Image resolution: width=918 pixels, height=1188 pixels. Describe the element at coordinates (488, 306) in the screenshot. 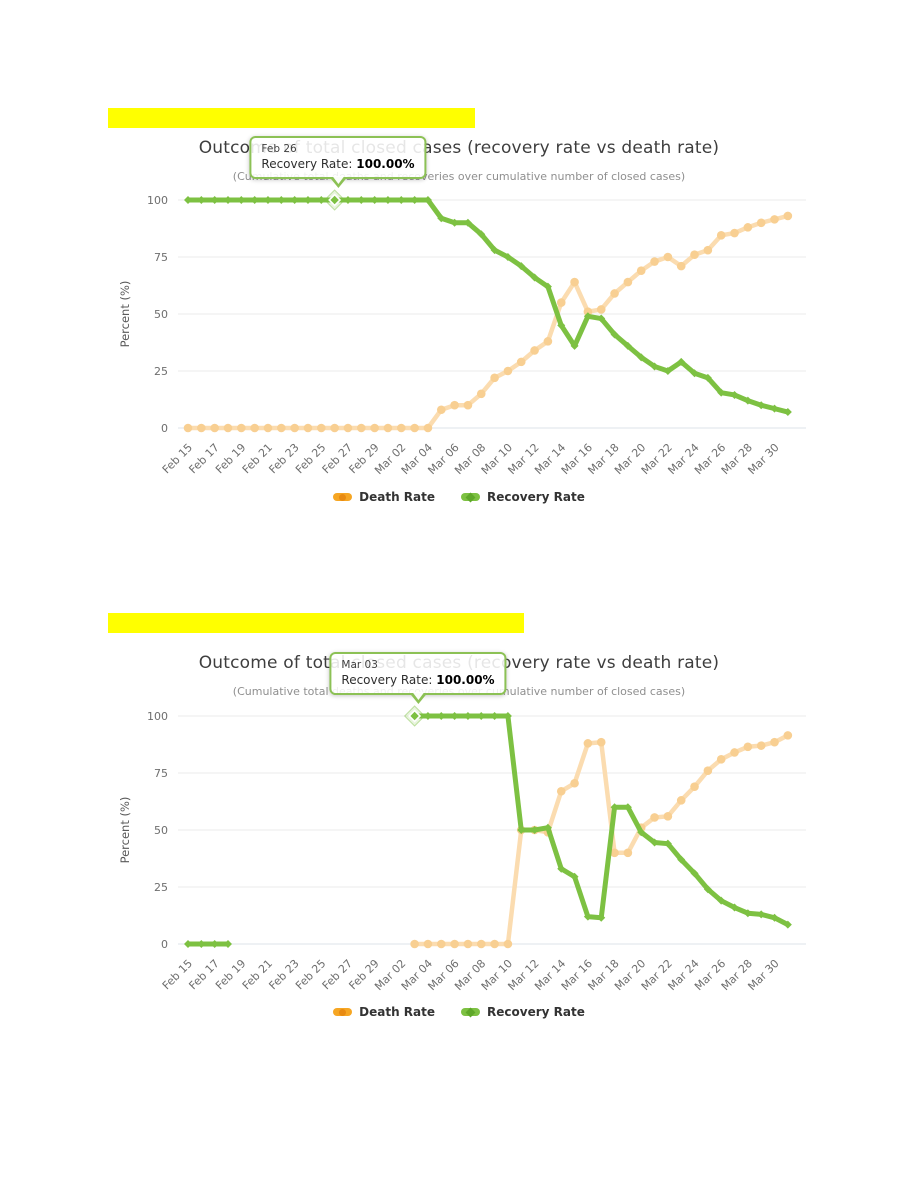

I see `recovery-rate-line` at that location.